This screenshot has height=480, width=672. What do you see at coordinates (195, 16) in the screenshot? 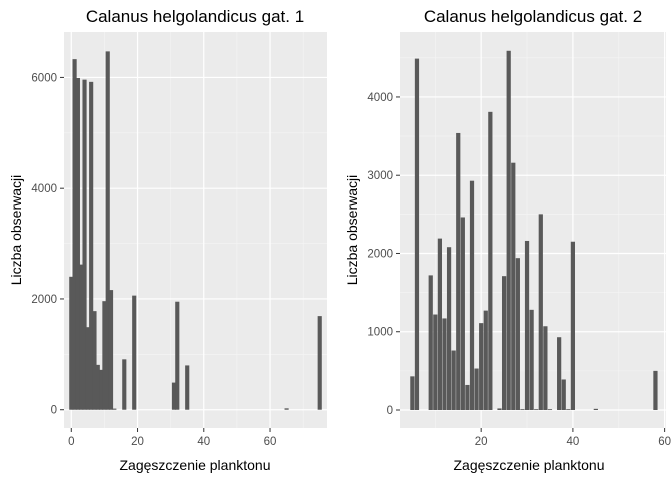
I see `chart-title: Calanus helgolandicus gat. 1` at bounding box center [195, 16].